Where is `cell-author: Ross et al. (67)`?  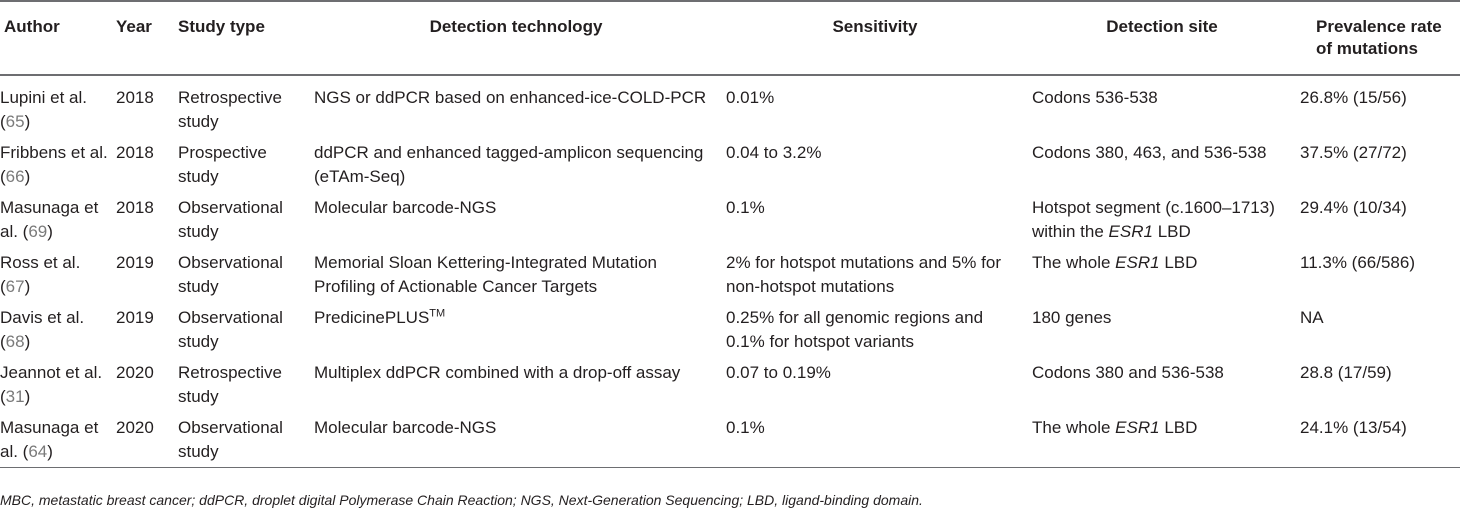
cell-author: Ross et al. (67) is located at coordinates (56, 274).